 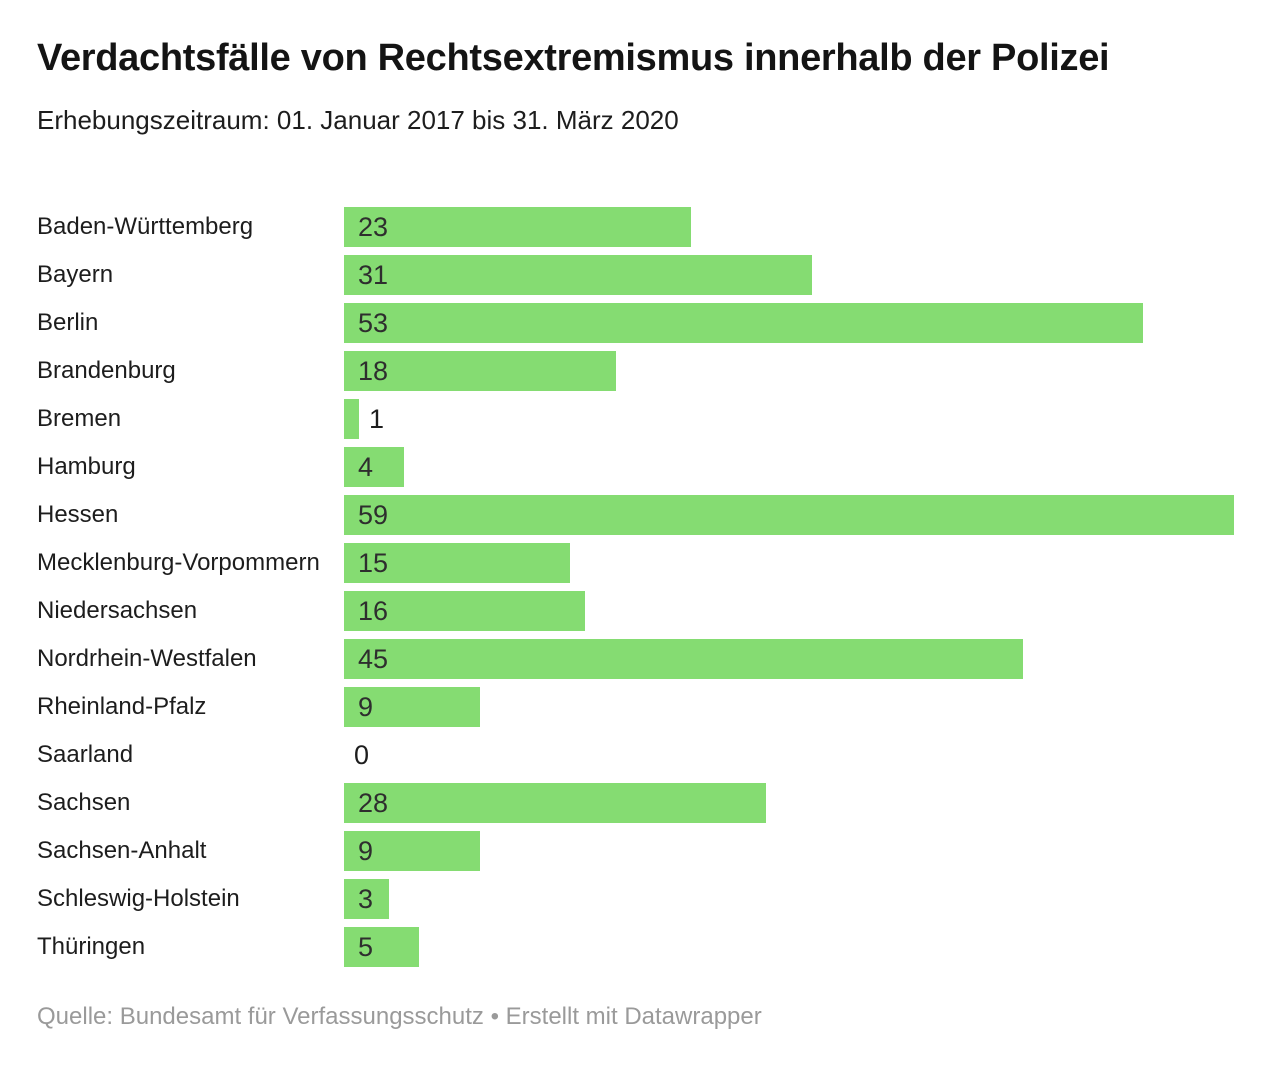 What do you see at coordinates (789, 371) in the screenshot?
I see `bar-track: 18` at bounding box center [789, 371].